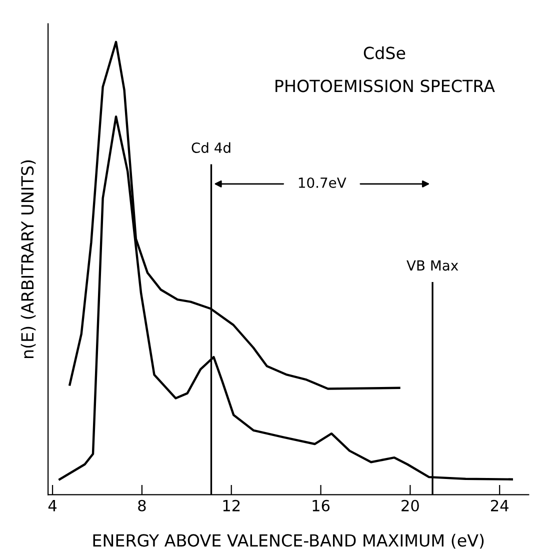  I want to click on text: PHOTOEMISSION SPECTRA, so click(385, 86).